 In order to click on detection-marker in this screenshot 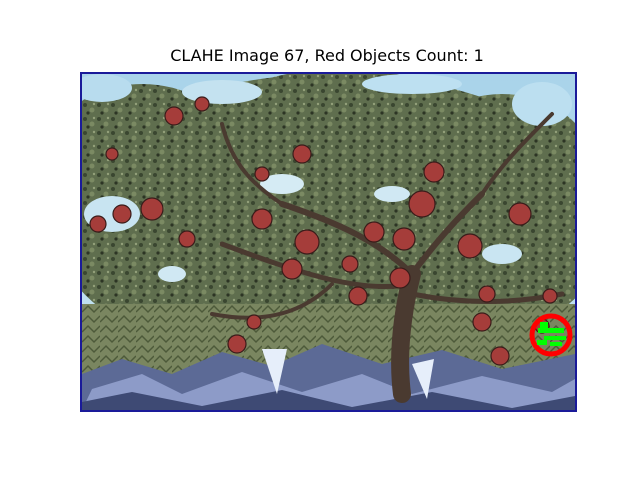, I will do `click(551, 335)`.